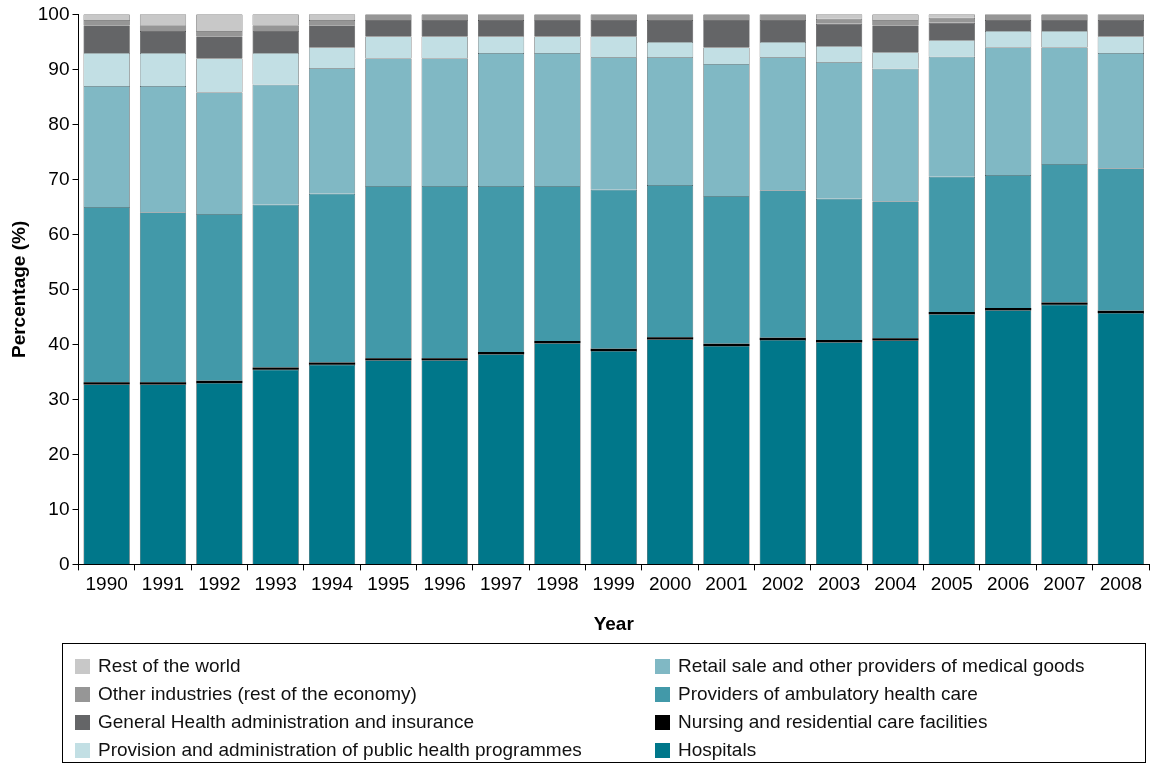 The image size is (1155, 769). Describe the element at coordinates (18, 289) in the screenshot. I see `y-axis-title: Percentage (%)` at that location.